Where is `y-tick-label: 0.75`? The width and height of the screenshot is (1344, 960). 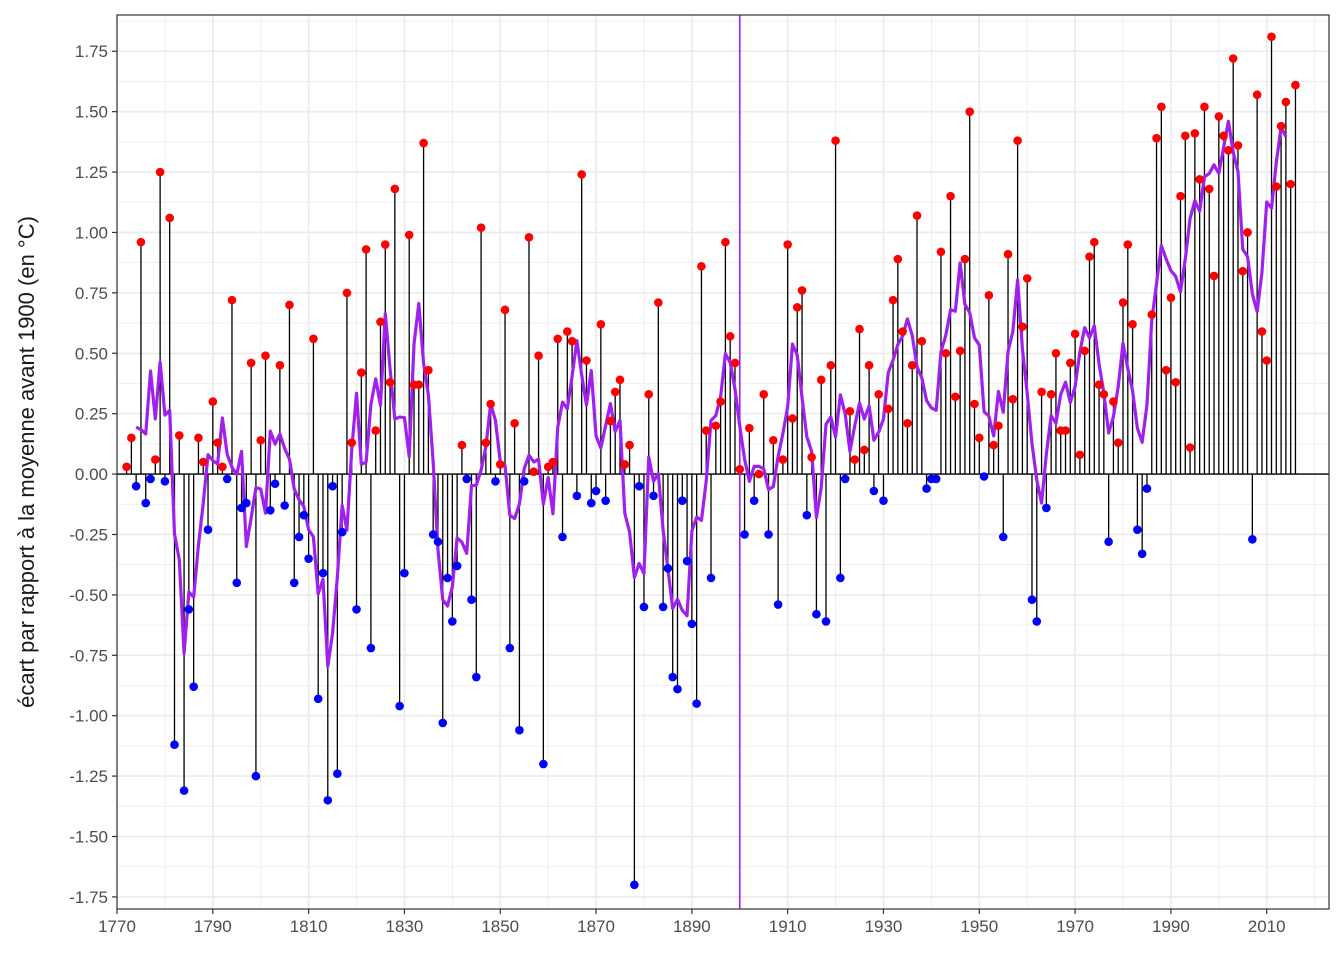 y-tick-label: 0.75 is located at coordinates (91, 293).